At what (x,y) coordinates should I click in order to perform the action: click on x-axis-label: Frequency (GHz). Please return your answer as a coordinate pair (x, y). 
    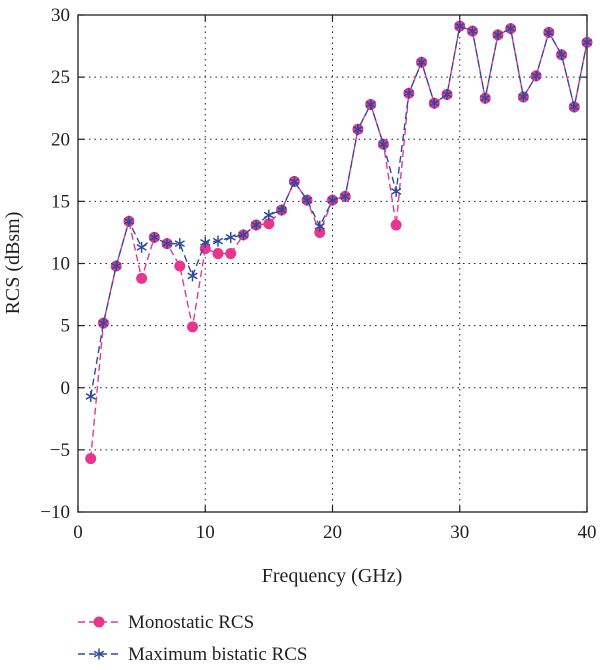
    Looking at the image, I should click on (332, 576).